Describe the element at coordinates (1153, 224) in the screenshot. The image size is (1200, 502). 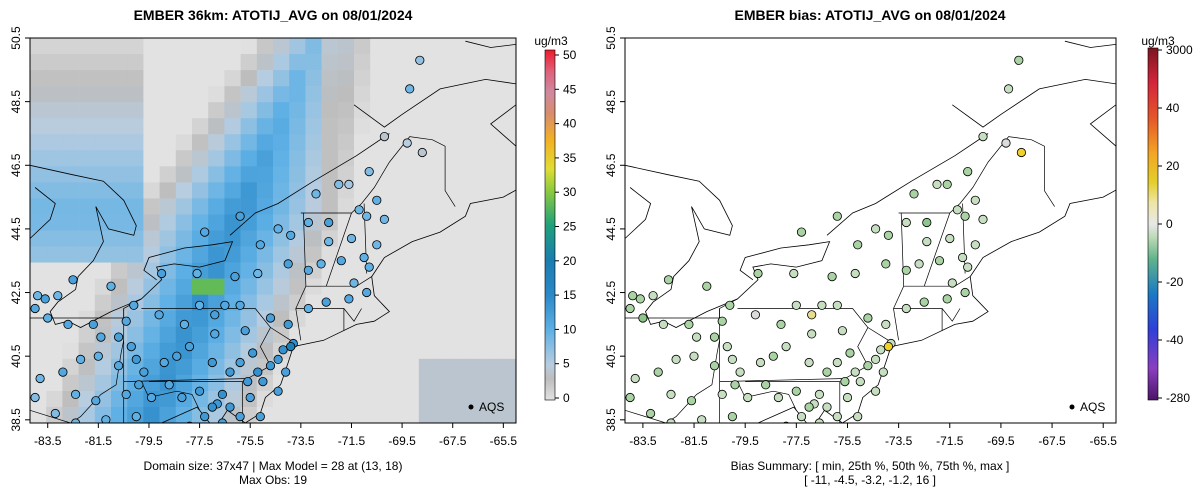
I see `right-colorbar` at that location.